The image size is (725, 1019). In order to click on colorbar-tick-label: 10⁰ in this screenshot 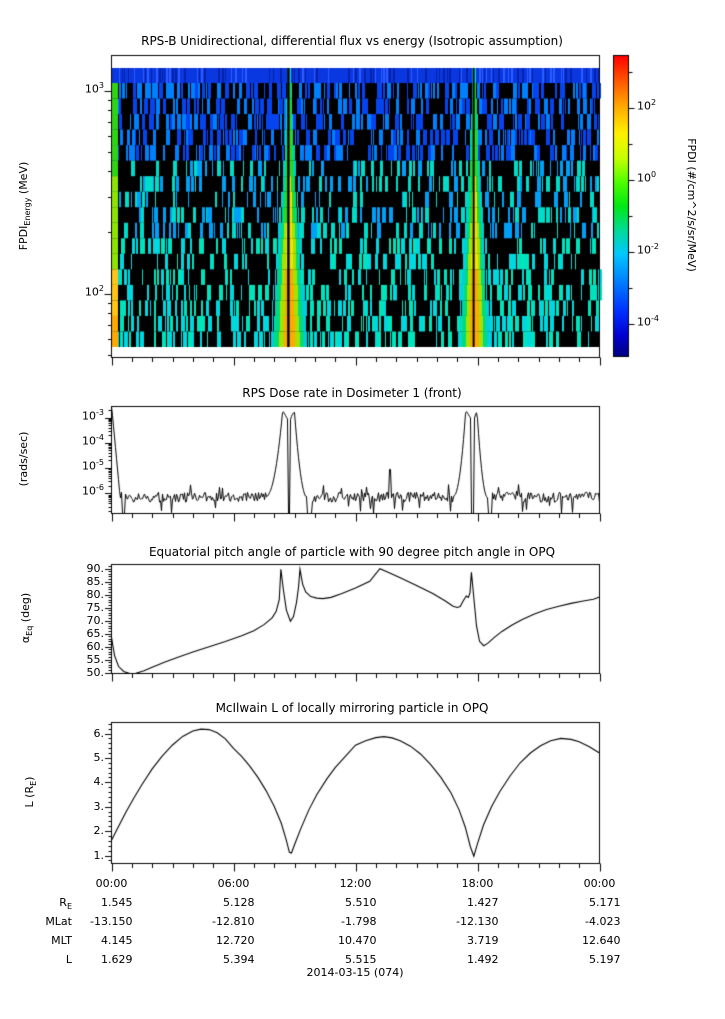, I will do `click(647, 177)`.